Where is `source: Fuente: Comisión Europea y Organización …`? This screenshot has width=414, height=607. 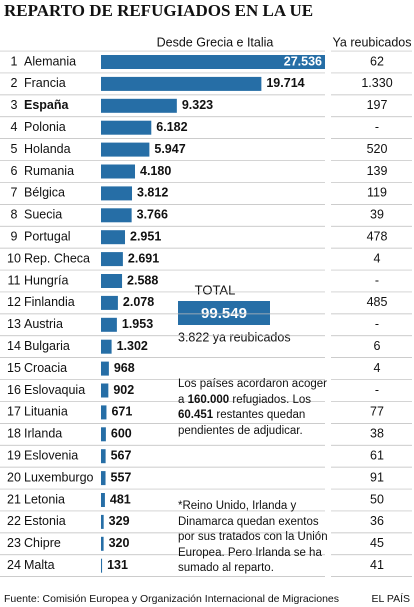 source: Fuente: Comisión Europea y Organización … is located at coordinates (171, 599).